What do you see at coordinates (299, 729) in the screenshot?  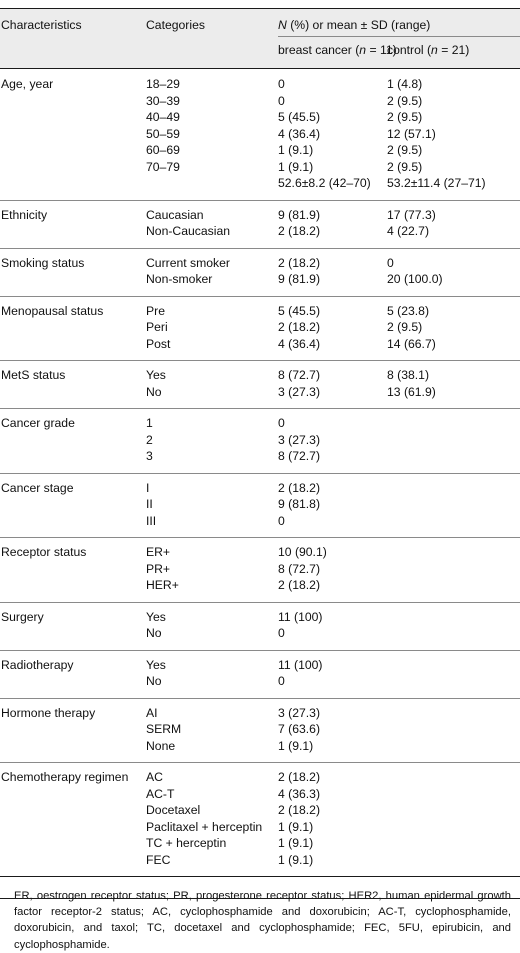 I see `cell-breast-cancer: 7 (63.6)` at bounding box center [299, 729].